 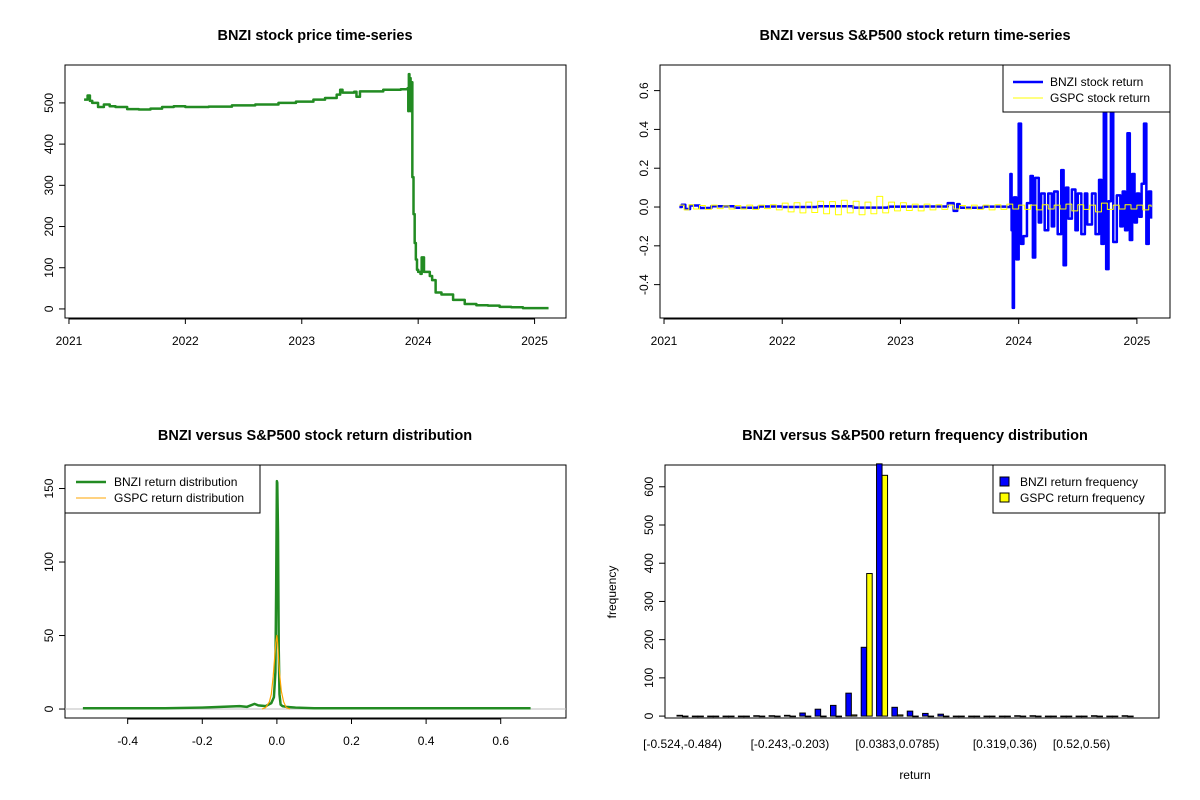 What do you see at coordinates (644, 245) in the screenshot?
I see `y-tick-label: -0.2` at bounding box center [644, 245].